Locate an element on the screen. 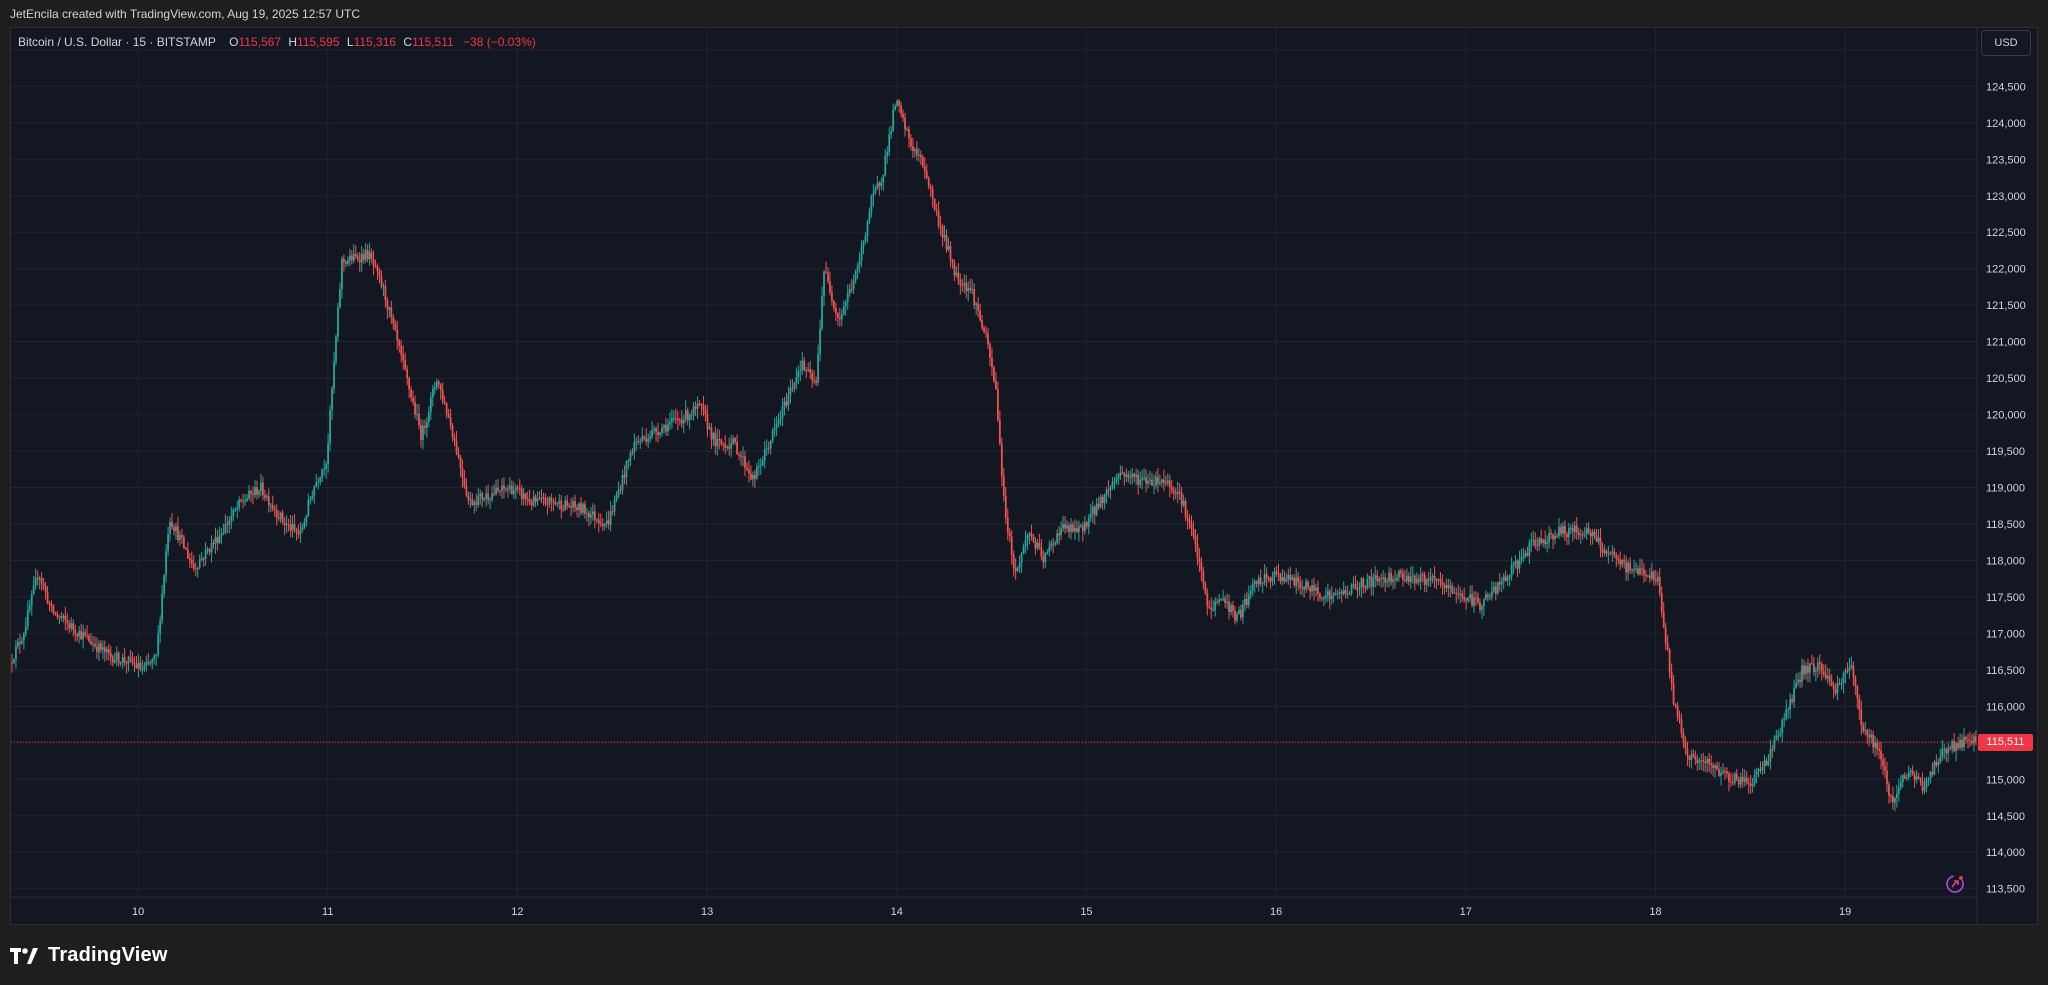 The height and width of the screenshot is (985, 2048). price-tick-label: 123,500 is located at coordinates (2006, 160).